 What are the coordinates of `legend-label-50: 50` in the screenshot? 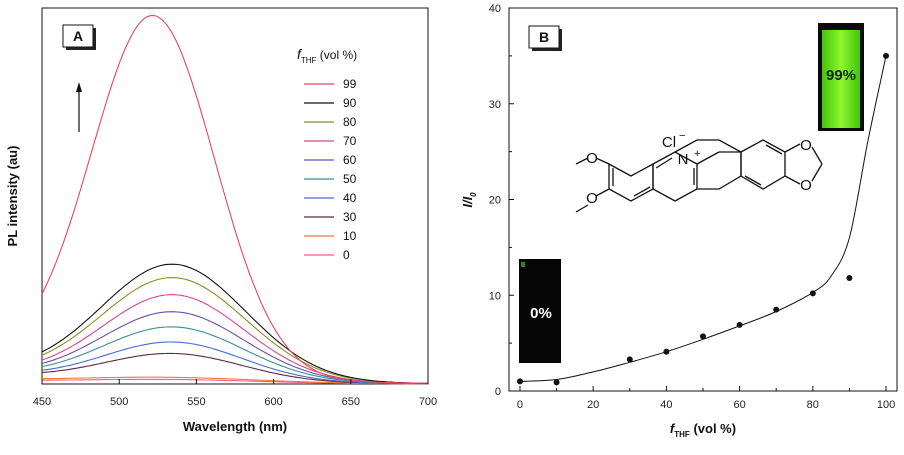 It's located at (350, 179).